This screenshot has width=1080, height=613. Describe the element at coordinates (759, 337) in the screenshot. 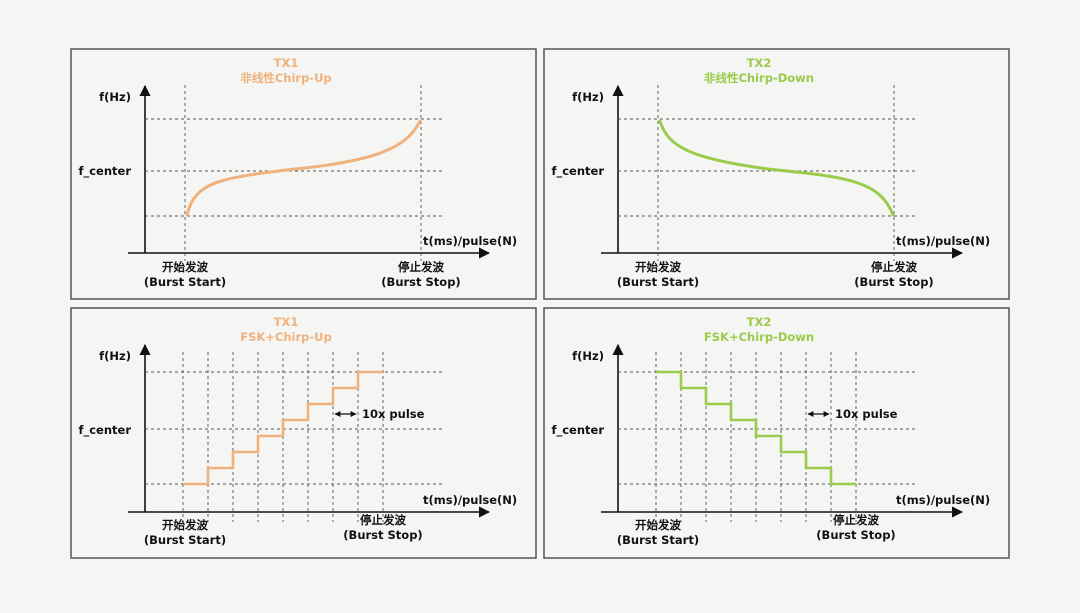

I see `panel-subtitle: FSK+Chirp-Down` at that location.